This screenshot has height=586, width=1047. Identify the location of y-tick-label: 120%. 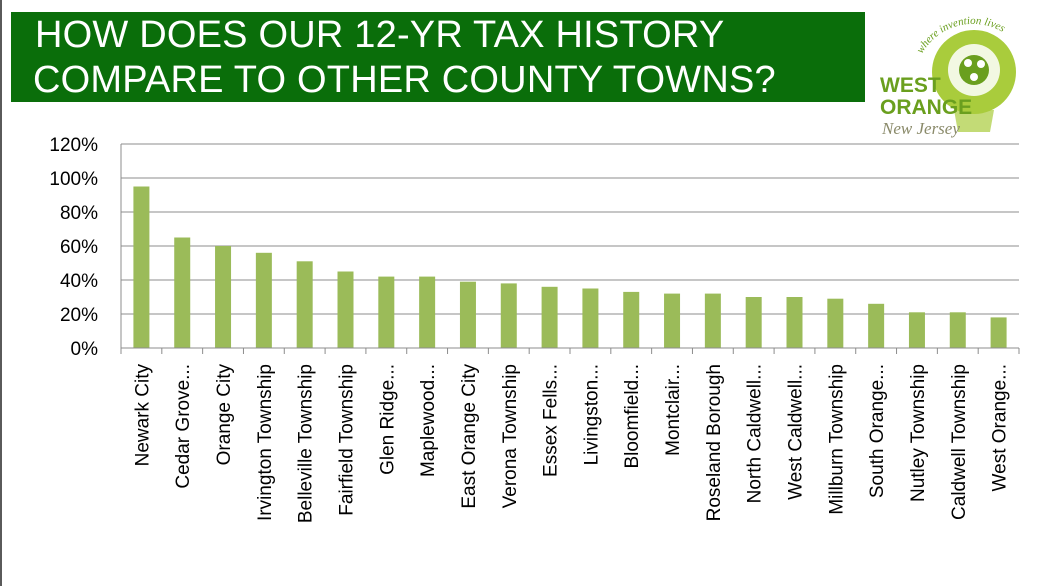
(73, 145).